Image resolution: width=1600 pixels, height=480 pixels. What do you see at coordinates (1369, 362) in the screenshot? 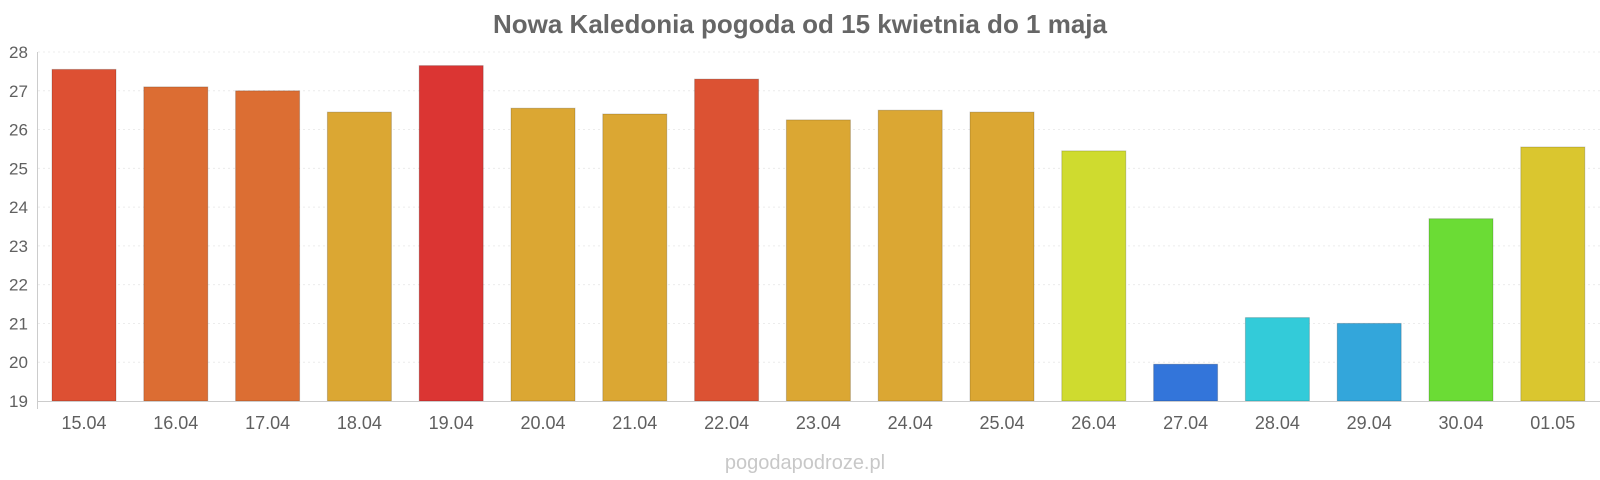
I see `bar-29.04` at bounding box center [1369, 362].